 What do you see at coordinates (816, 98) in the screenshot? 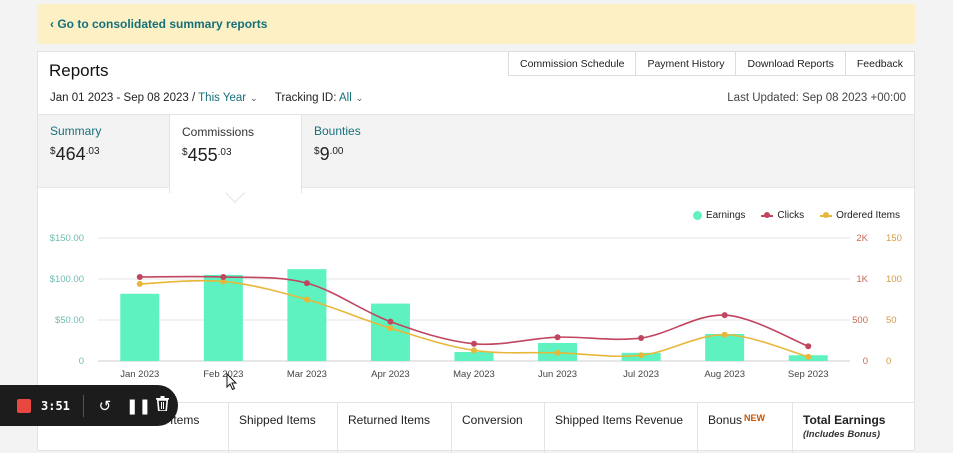
I see `last-updated: Last Updated: Sep 08 2023 +00:00` at bounding box center [816, 98].